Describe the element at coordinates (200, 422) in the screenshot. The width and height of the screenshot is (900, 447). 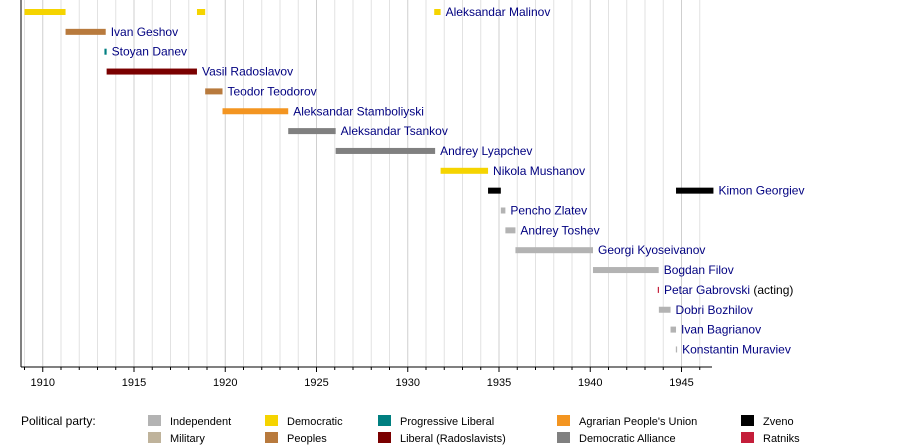
I see `legend-label-independent: Independent` at that location.